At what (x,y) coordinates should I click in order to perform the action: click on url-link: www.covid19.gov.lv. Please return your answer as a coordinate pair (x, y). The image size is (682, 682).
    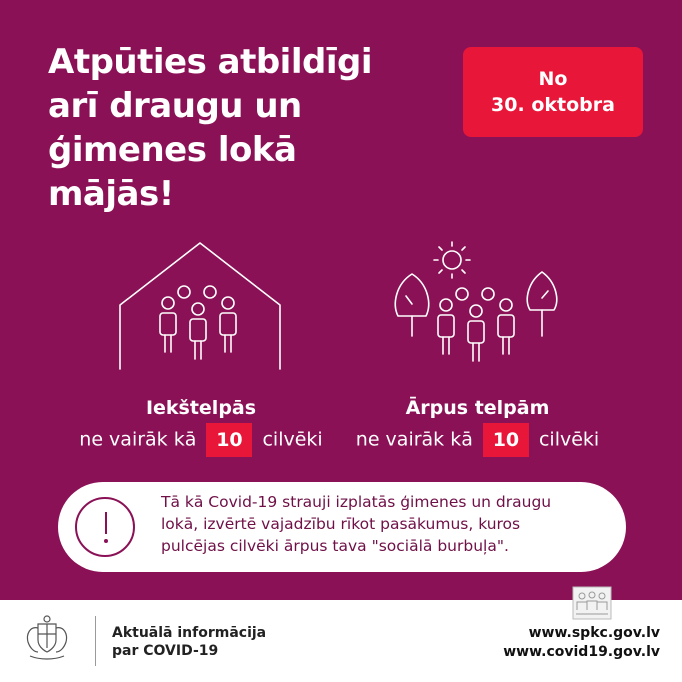
    Looking at the image, I should click on (581, 652).